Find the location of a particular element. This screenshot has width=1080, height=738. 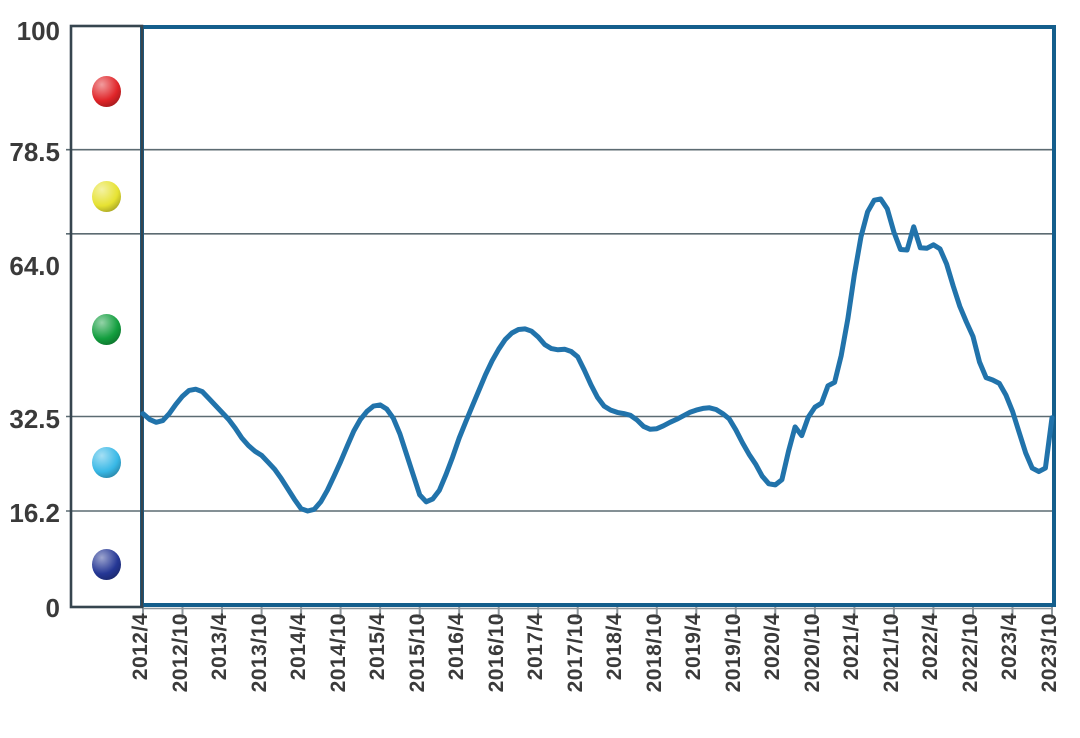

x-axis-label: 2023/4 is located at coordinates (1009, 647).